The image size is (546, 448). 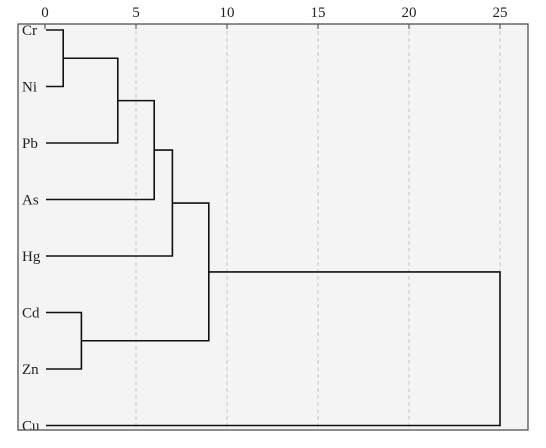 What do you see at coordinates (45, 13) in the screenshot?
I see `x-tick-label: 0` at bounding box center [45, 13].